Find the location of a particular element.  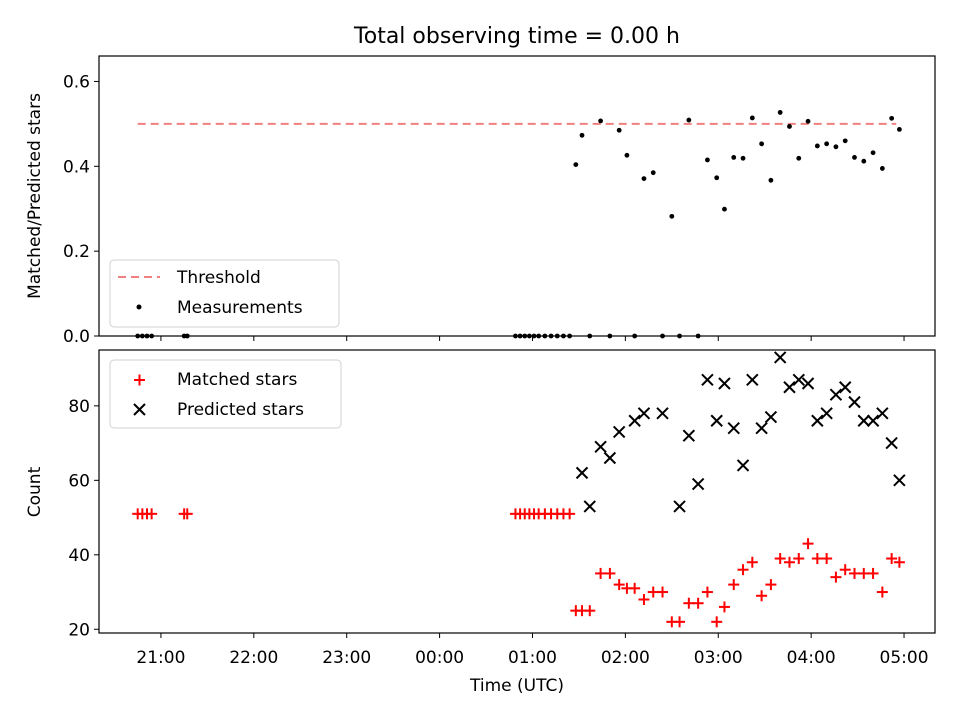

x-tick-label: 05:00 is located at coordinates (904, 658).